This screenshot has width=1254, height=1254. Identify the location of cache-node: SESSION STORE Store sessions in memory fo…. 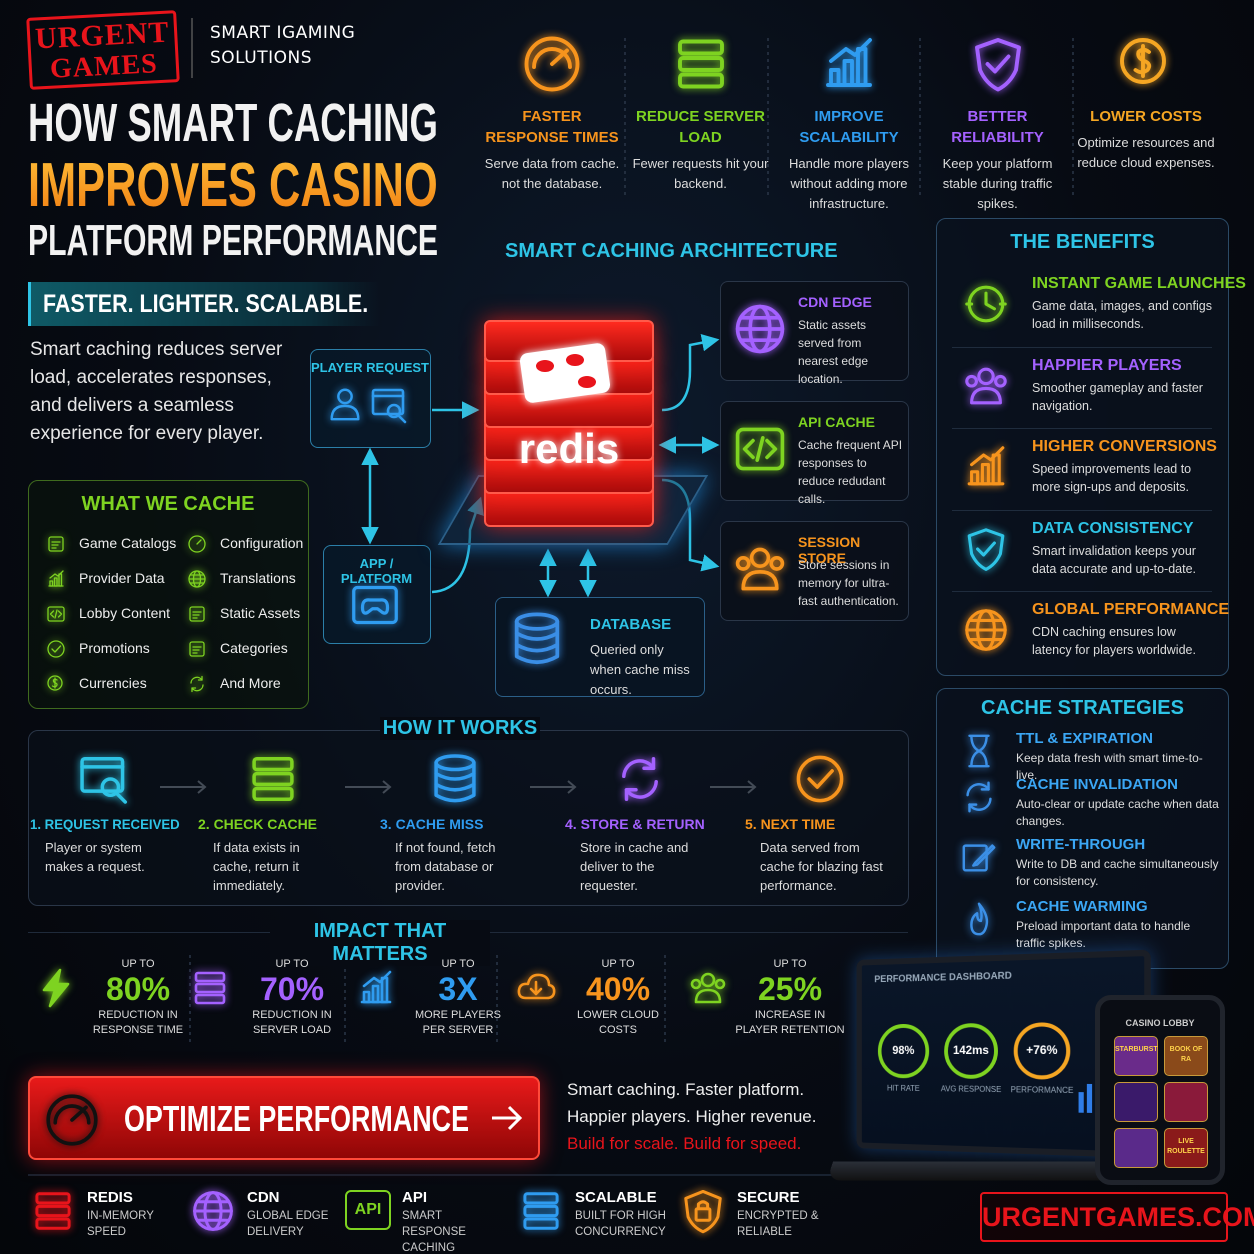
(814, 571).